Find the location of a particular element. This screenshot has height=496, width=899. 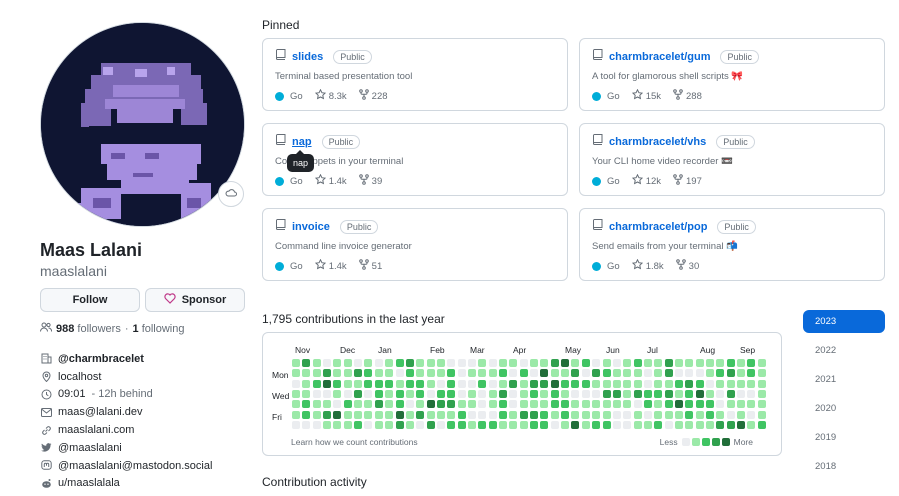

detail-twitter: @maaslalani is located at coordinates (126, 448).